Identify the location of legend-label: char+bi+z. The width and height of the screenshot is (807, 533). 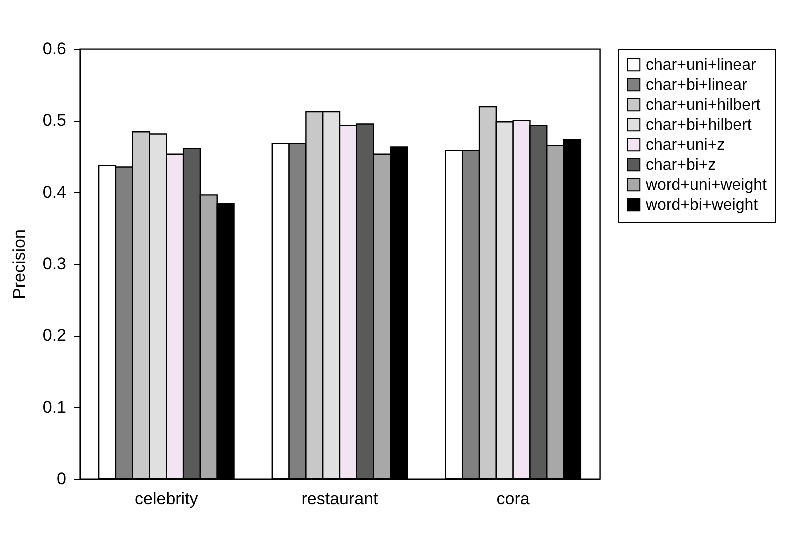
(681, 165).